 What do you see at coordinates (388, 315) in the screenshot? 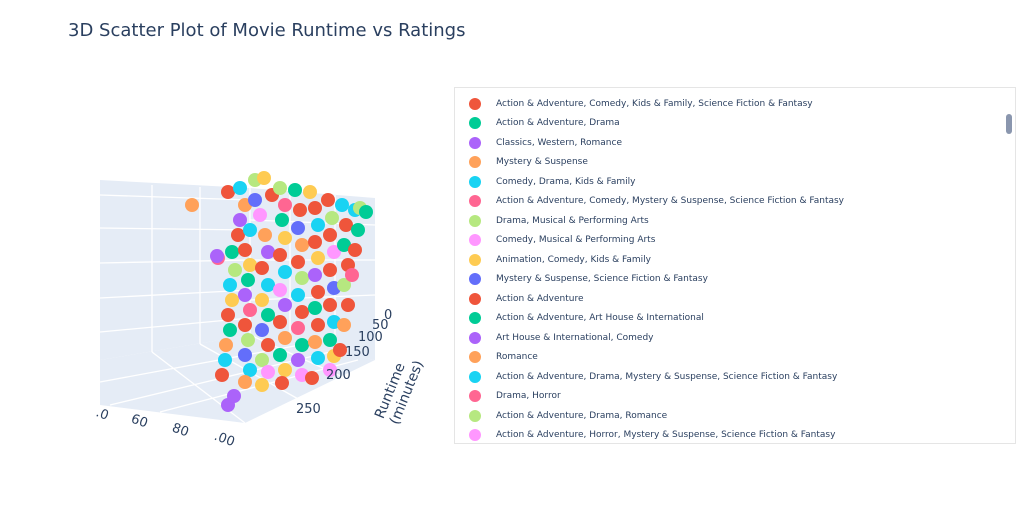
I see `runtime-tick: 0` at bounding box center [388, 315].